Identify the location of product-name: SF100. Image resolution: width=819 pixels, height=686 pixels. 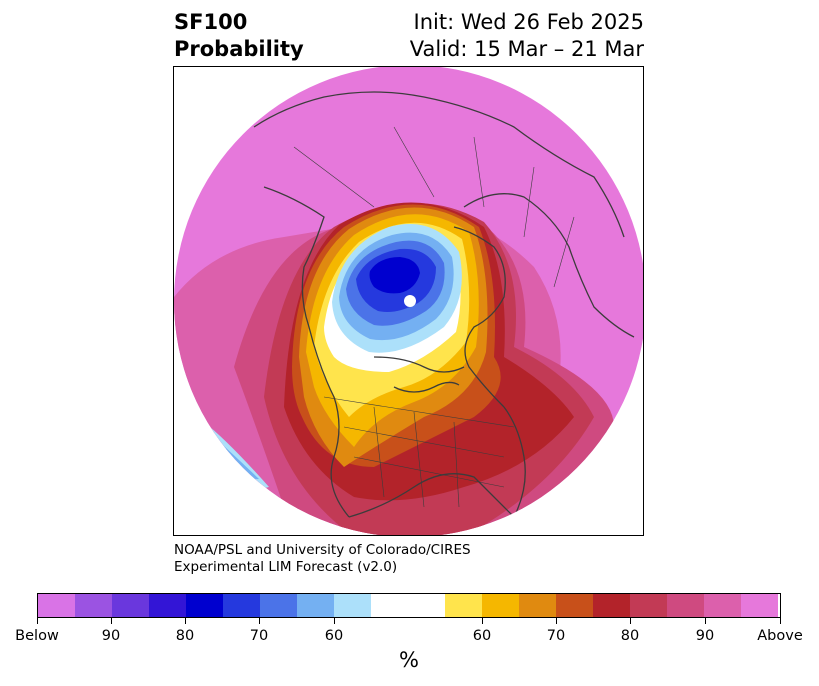
(211, 22).